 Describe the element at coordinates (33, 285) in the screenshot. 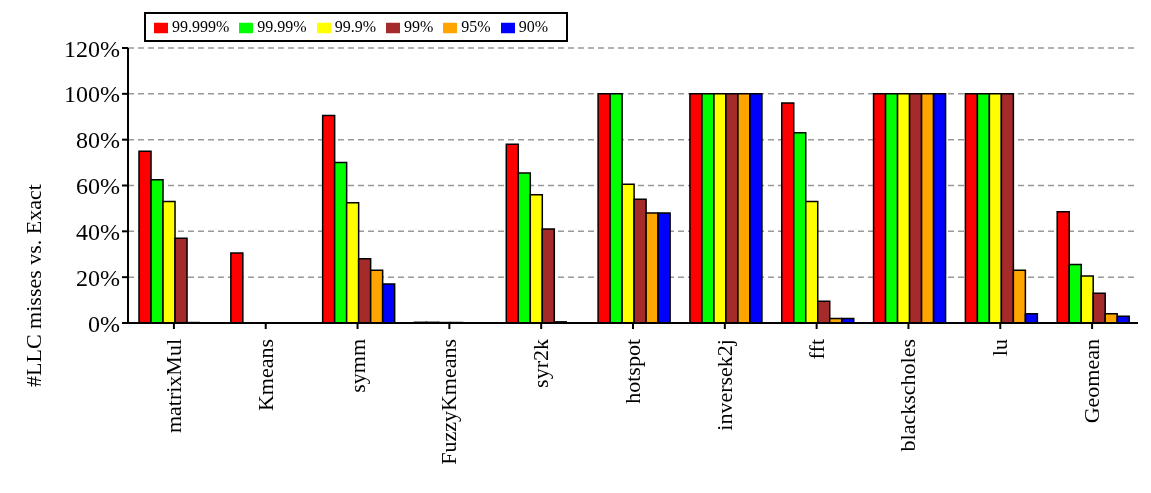

I see `y-axis-title: #LLC misses vs. Exact` at that location.